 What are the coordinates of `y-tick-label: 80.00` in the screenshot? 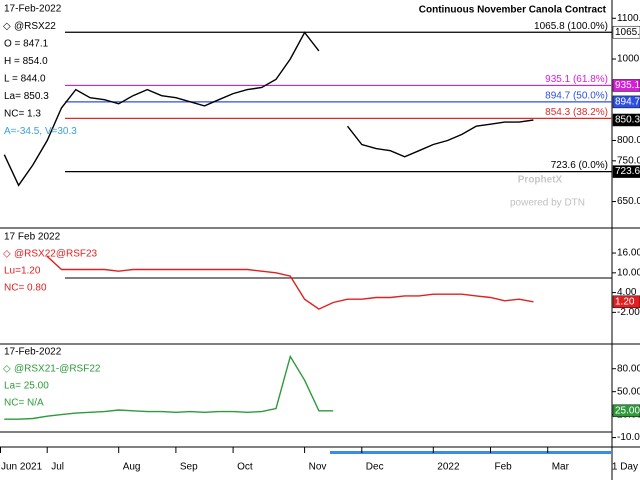 It's located at (628, 368).